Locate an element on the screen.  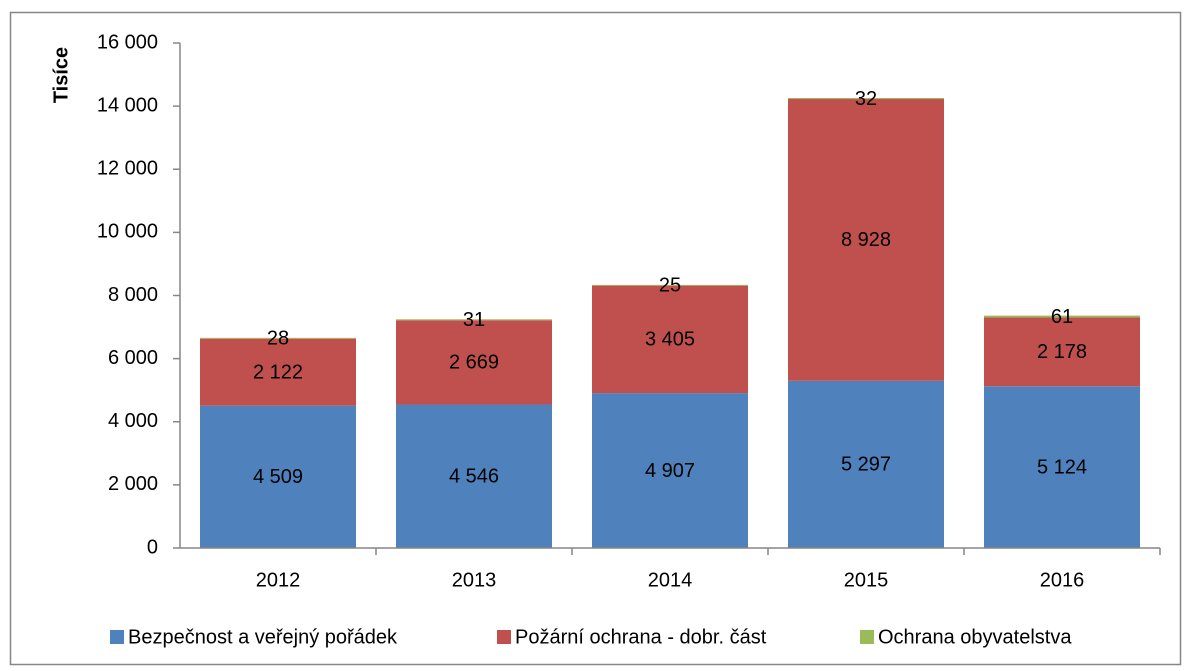
data-label: 32 is located at coordinates (866, 99).